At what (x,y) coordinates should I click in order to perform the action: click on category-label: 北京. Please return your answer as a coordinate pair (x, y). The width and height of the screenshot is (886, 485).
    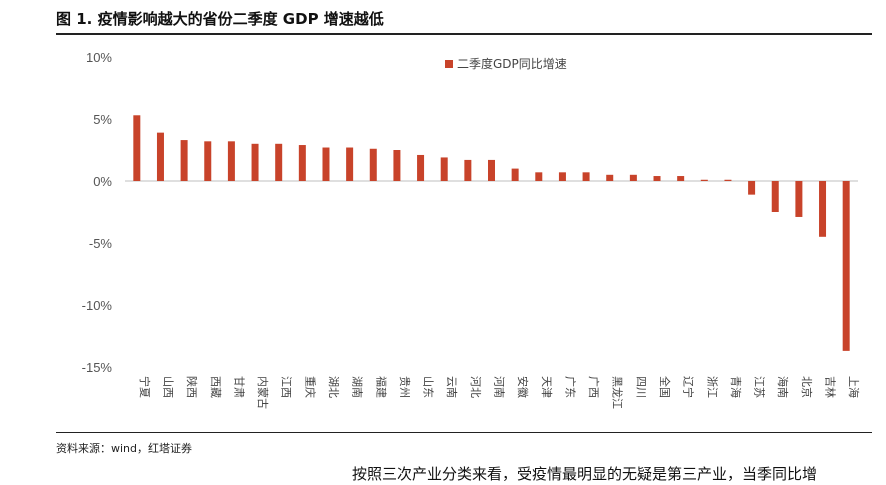
    Looking at the image, I should click on (807, 387).